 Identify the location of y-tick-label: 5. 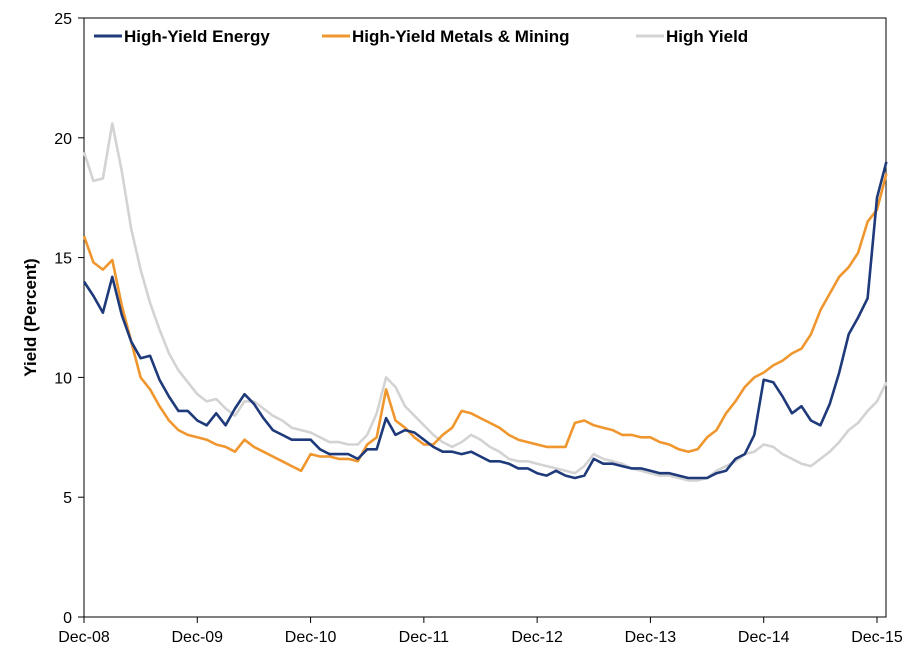
(67, 498).